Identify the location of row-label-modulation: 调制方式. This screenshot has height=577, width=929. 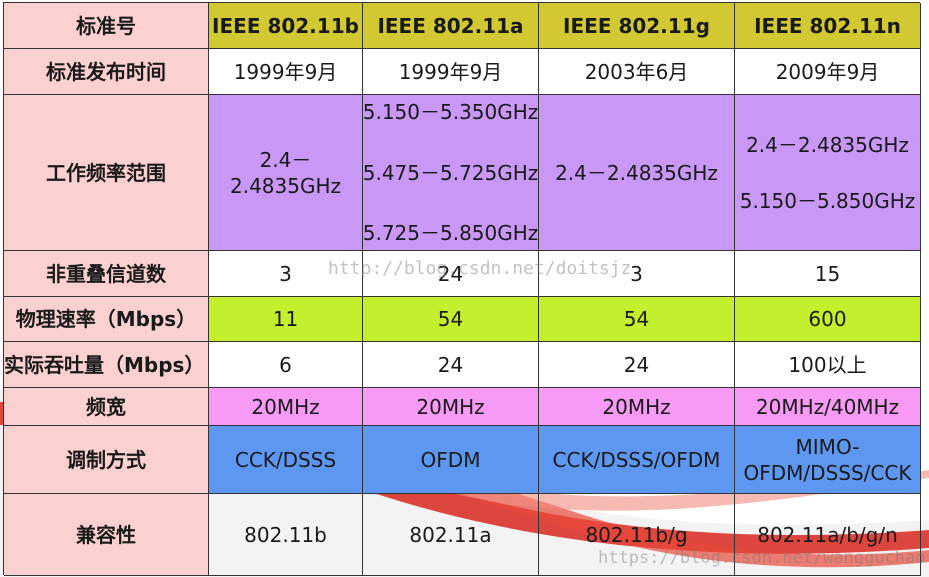
(106, 460).